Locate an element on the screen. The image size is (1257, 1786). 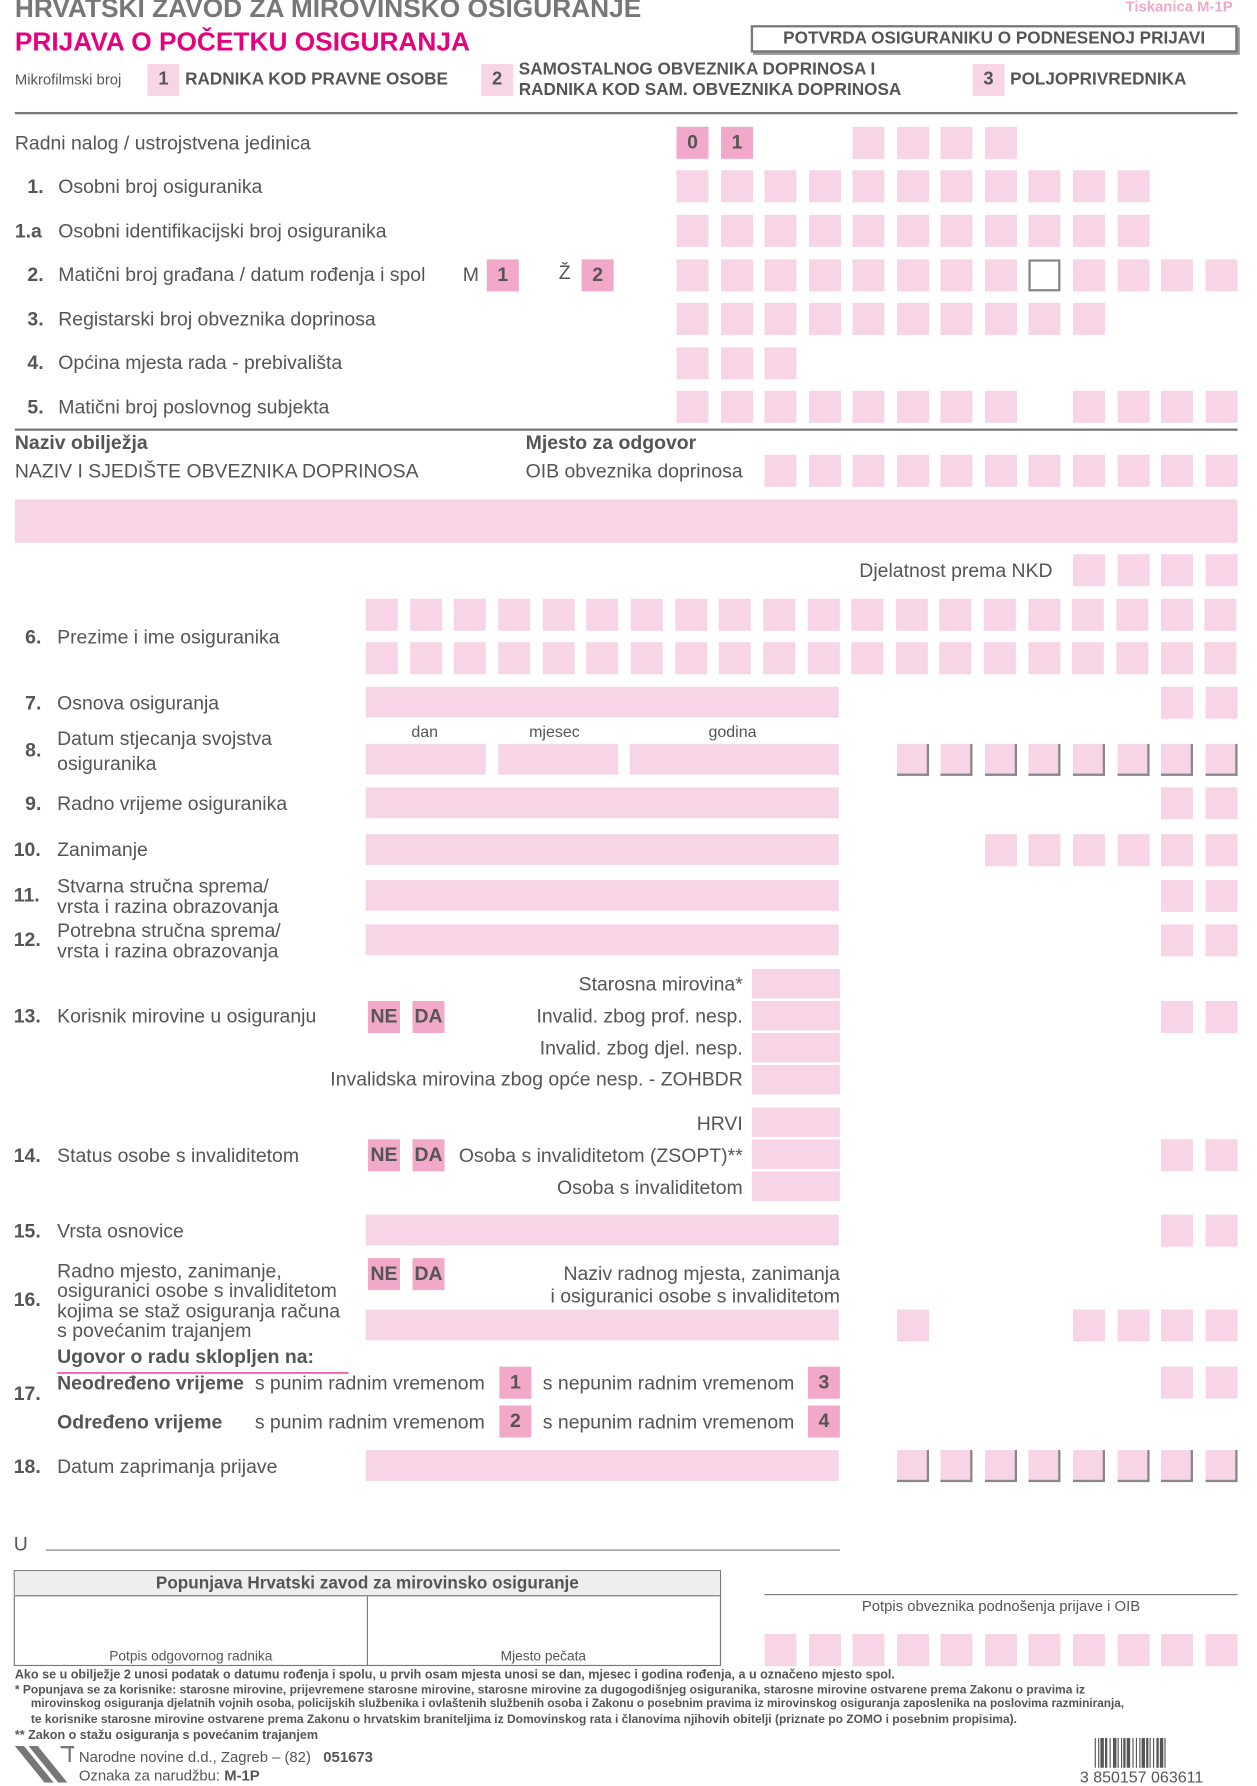
obveznik-name-field is located at coordinates (626, 521).